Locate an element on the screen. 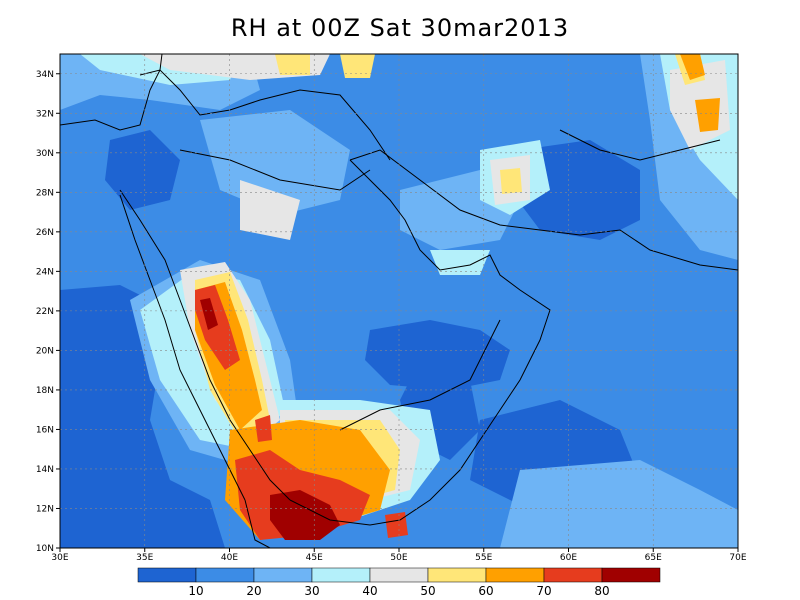 The width and height of the screenshot is (800, 600). rh-orange-east2 is located at coordinates (707, 115).